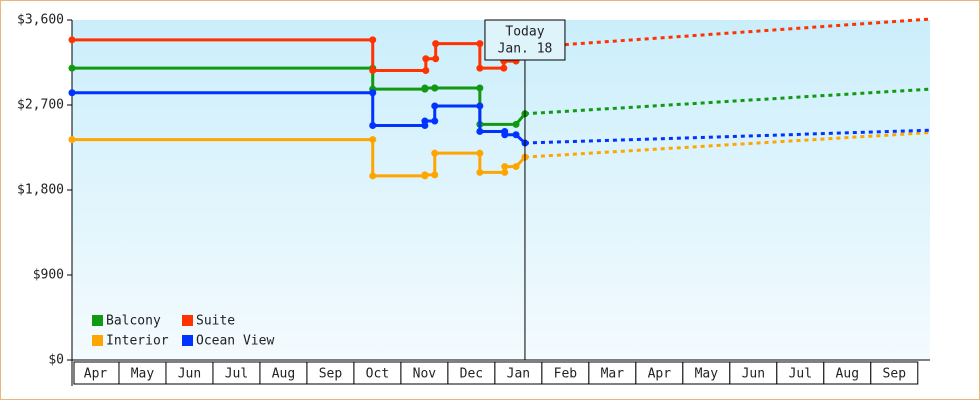 Image resolution: width=980 pixels, height=400 pixels. Describe the element at coordinates (133, 321) in the screenshot. I see `legend-label: Balcony` at that location.